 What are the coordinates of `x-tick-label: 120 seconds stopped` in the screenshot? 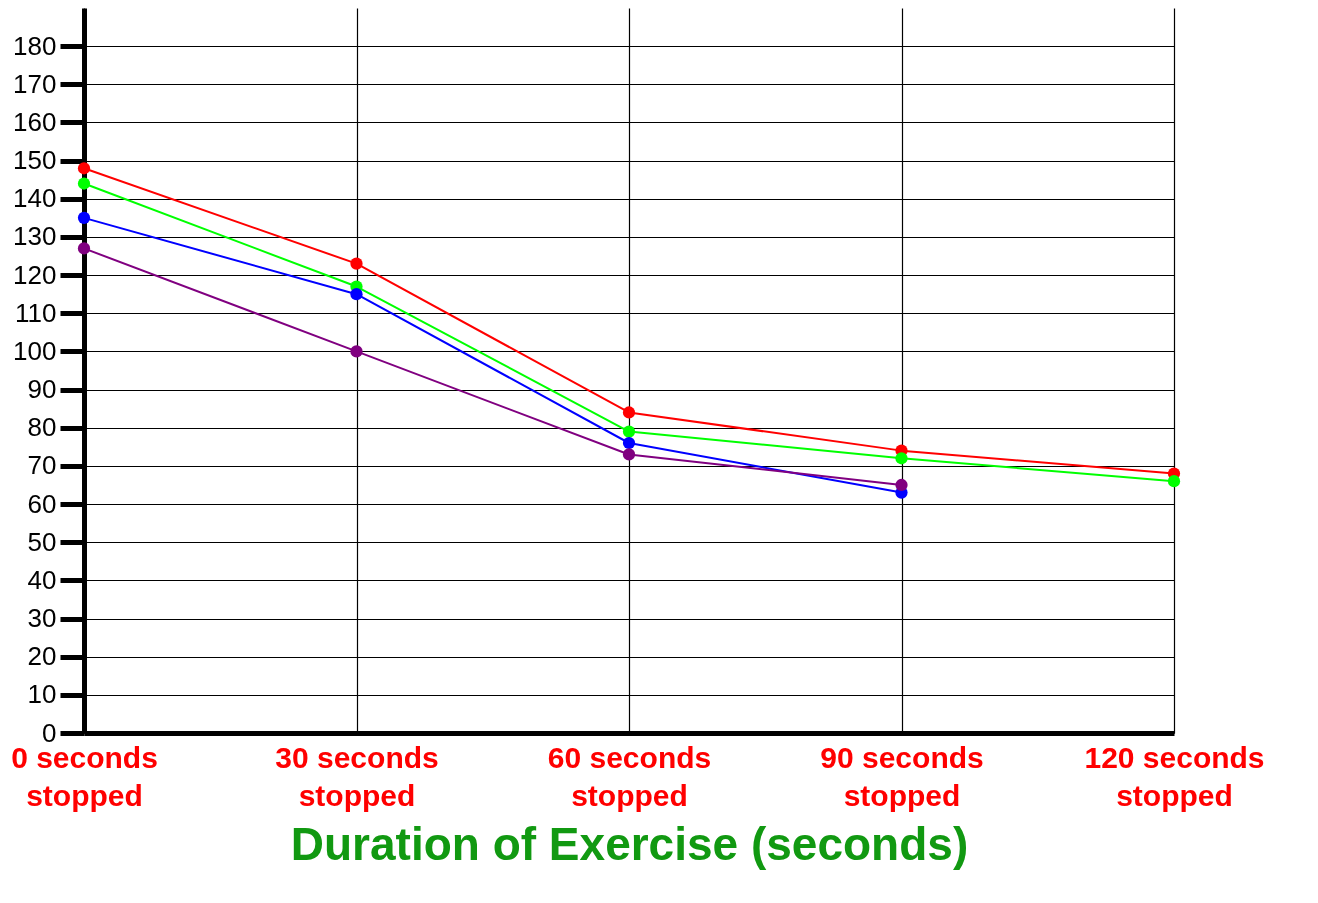 It's located at (1174, 776).